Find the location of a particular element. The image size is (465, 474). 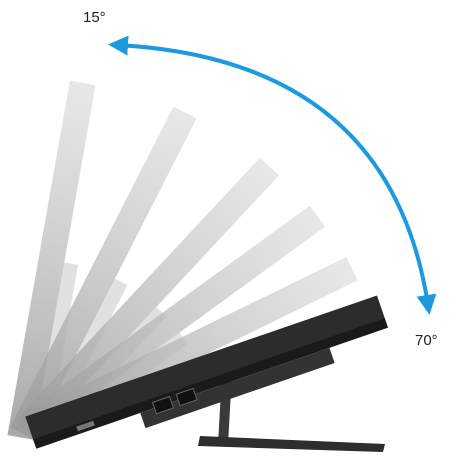

button is located at coordinates (85, 426).